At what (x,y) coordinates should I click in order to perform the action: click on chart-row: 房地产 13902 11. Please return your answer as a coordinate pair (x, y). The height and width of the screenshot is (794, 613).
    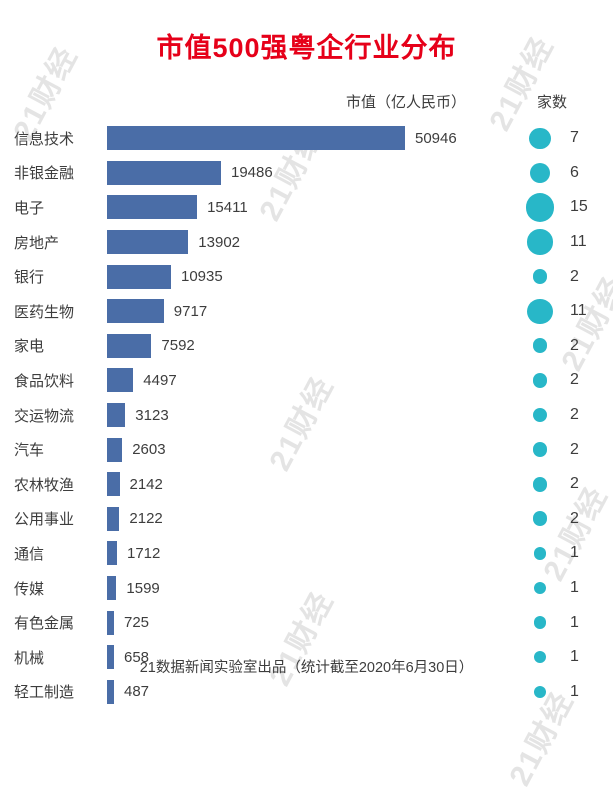
    Looking at the image, I should click on (306, 242).